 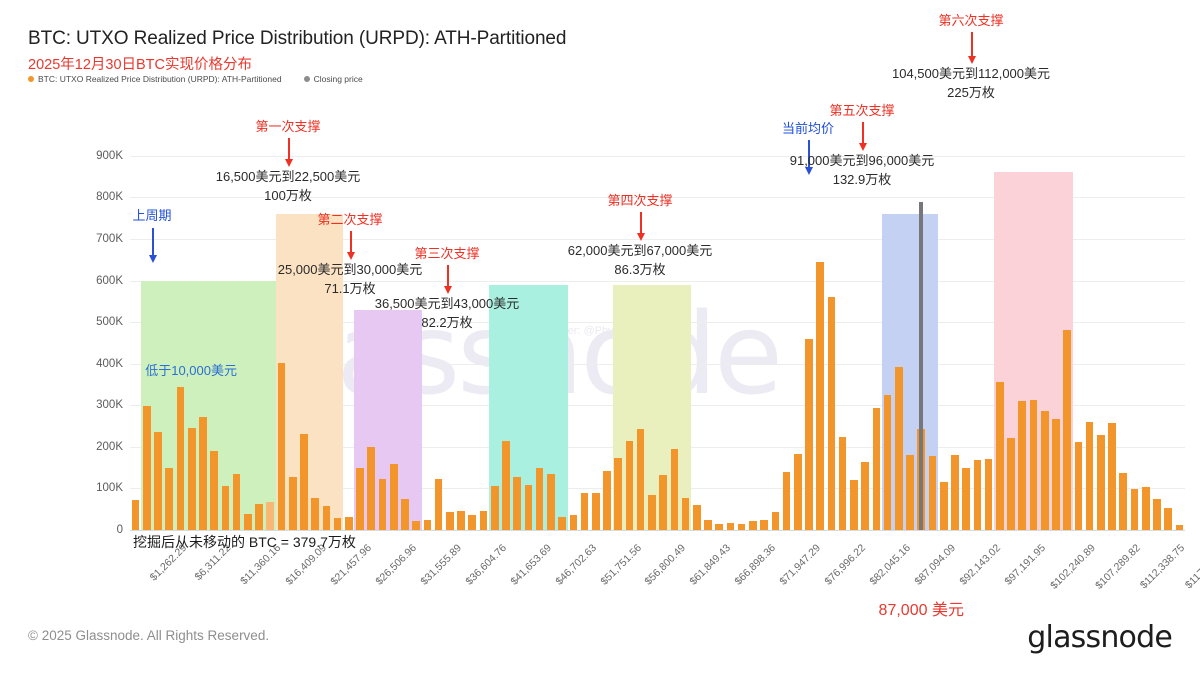 I want to click on legend-item-1: Closing price, so click(x=333, y=79).